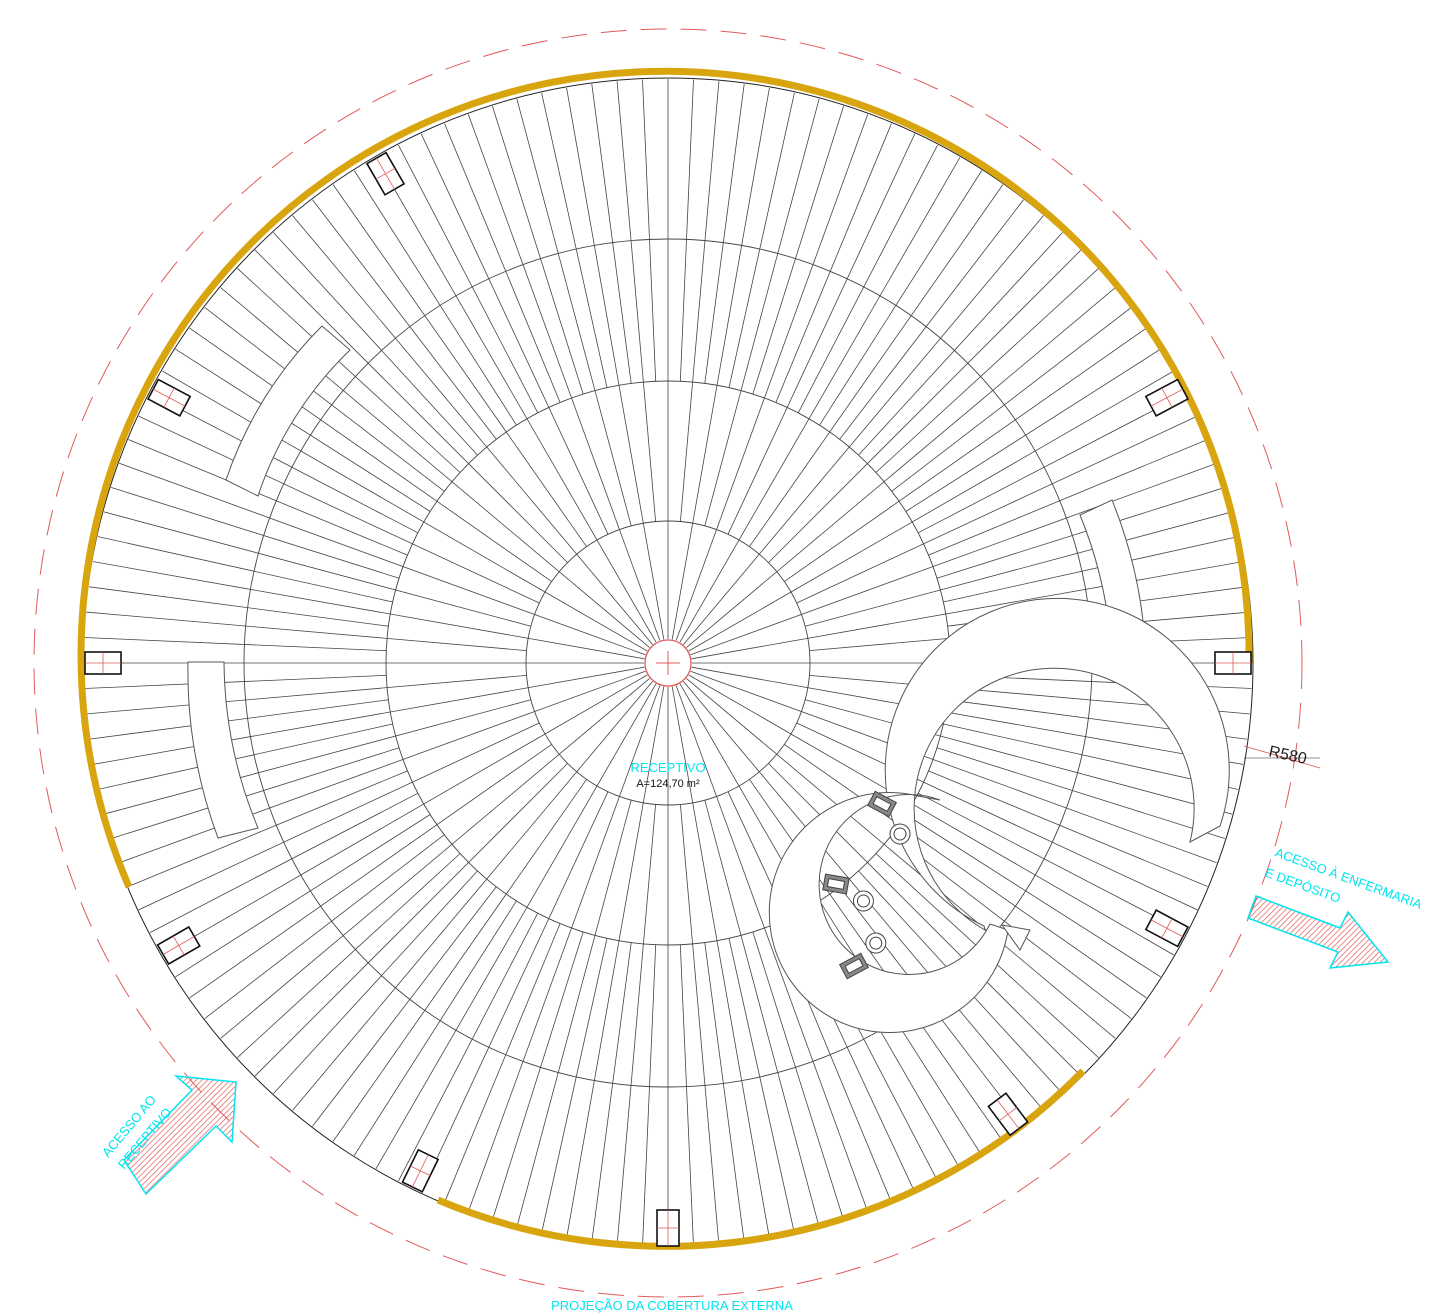 The image size is (1432, 1314). Describe the element at coordinates (672, 1305) in the screenshot. I see `roof-projection-label: PROJEÇÃO DA COBERTURA EXTERNA` at that location.